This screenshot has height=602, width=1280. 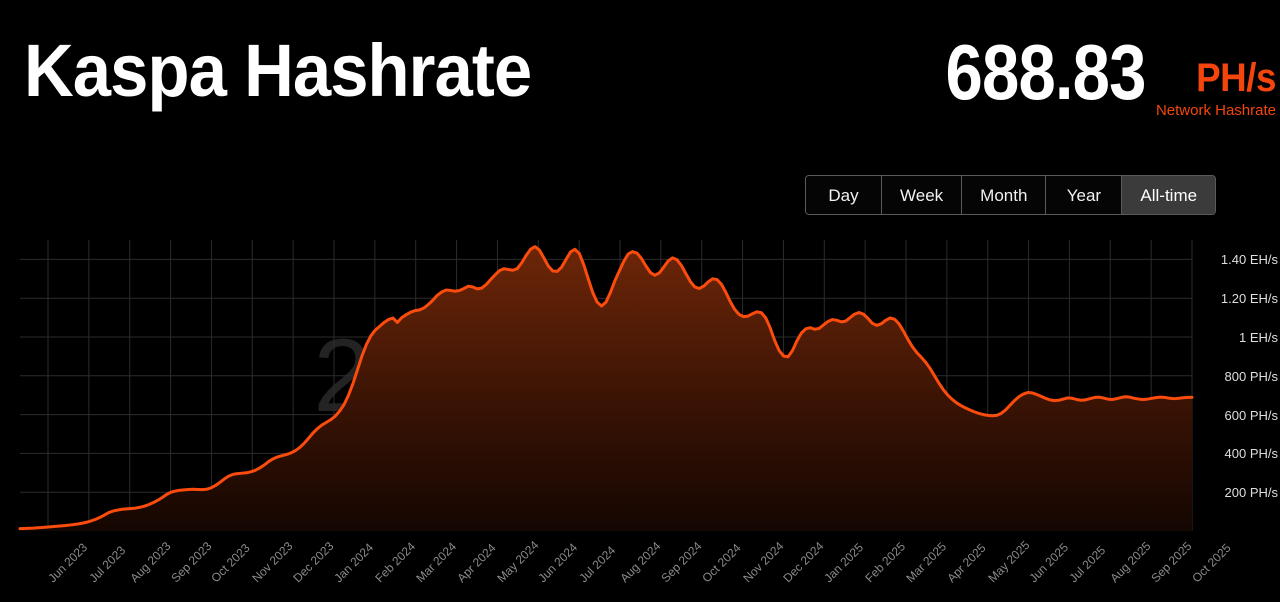 I want to click on x-axis-tick: Jul 2023, so click(x=107, y=564).